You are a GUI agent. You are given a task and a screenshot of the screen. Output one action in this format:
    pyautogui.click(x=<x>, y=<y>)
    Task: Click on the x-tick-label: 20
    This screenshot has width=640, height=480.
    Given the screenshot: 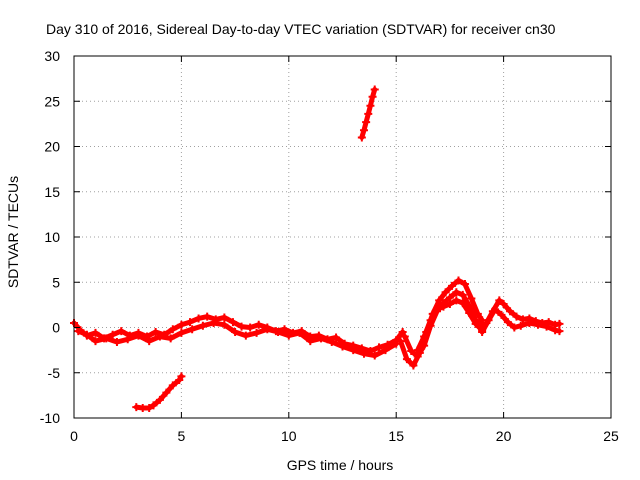 What is the action you would take?
    pyautogui.click(x=504, y=436)
    